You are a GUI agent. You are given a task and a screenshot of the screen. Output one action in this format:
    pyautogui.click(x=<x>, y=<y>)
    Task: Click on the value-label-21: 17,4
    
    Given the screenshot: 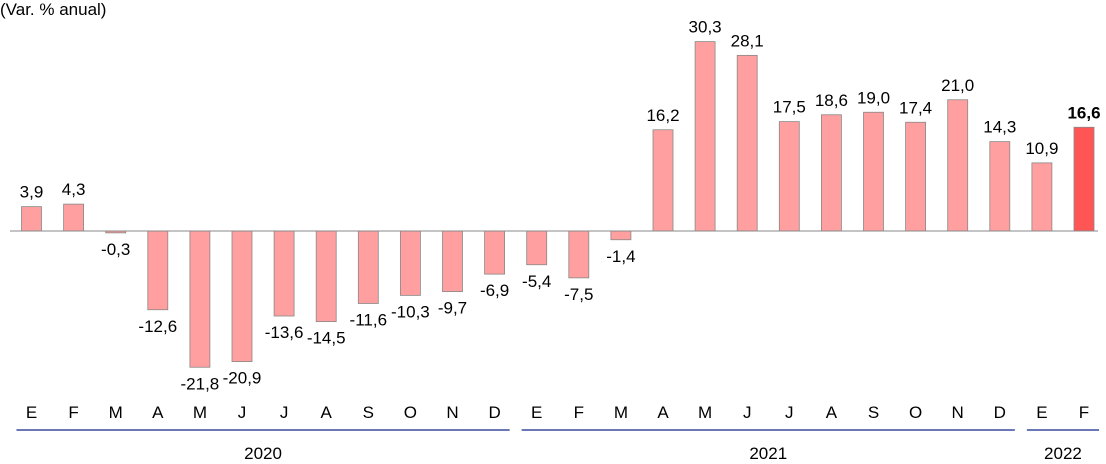 What is the action you would take?
    pyautogui.click(x=915, y=107)
    